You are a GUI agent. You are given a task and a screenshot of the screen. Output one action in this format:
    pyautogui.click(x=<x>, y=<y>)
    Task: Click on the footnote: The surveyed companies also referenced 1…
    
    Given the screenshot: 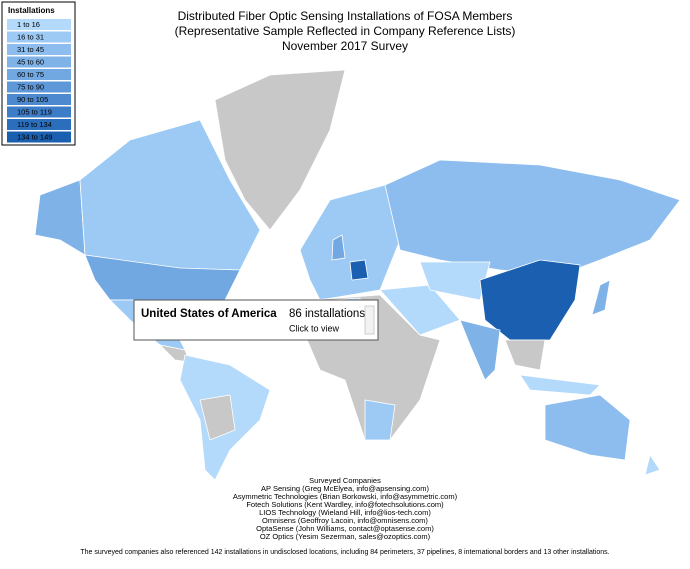 What is the action you would take?
    pyautogui.click(x=344, y=552)
    